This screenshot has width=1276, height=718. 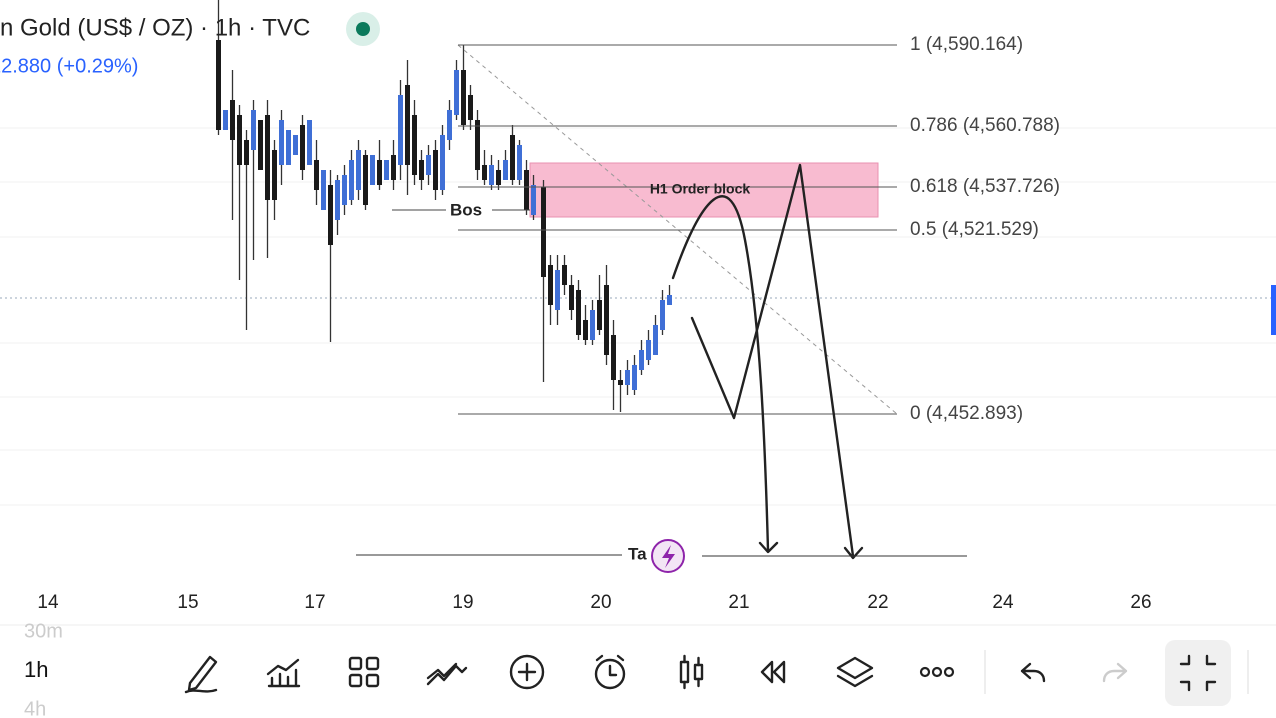 I want to click on exit-fullscreen, so click(x=1198, y=673).